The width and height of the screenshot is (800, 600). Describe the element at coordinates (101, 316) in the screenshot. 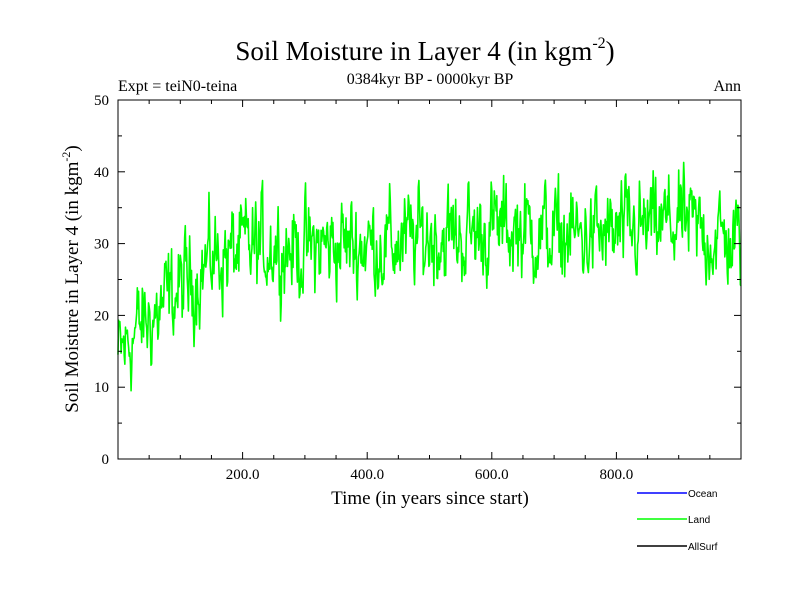

I see `y-tick-label: 20` at that location.